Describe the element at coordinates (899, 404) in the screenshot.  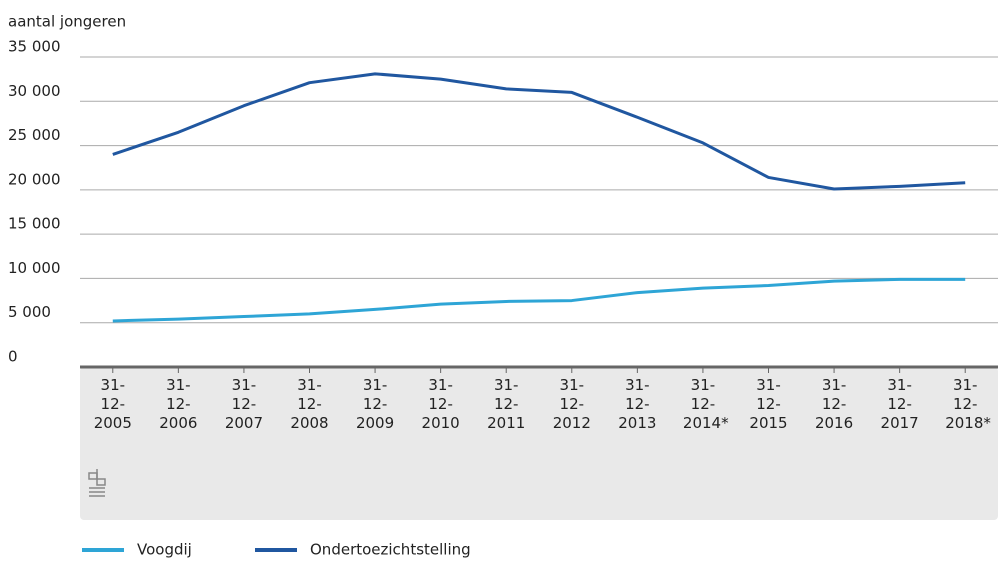
I see `x-tick-label: 31-12-2017` at that location.